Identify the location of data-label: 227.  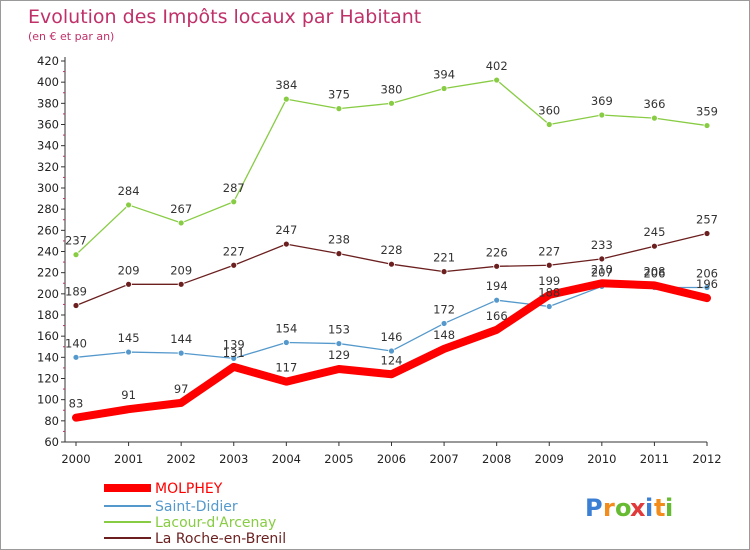
(234, 251).